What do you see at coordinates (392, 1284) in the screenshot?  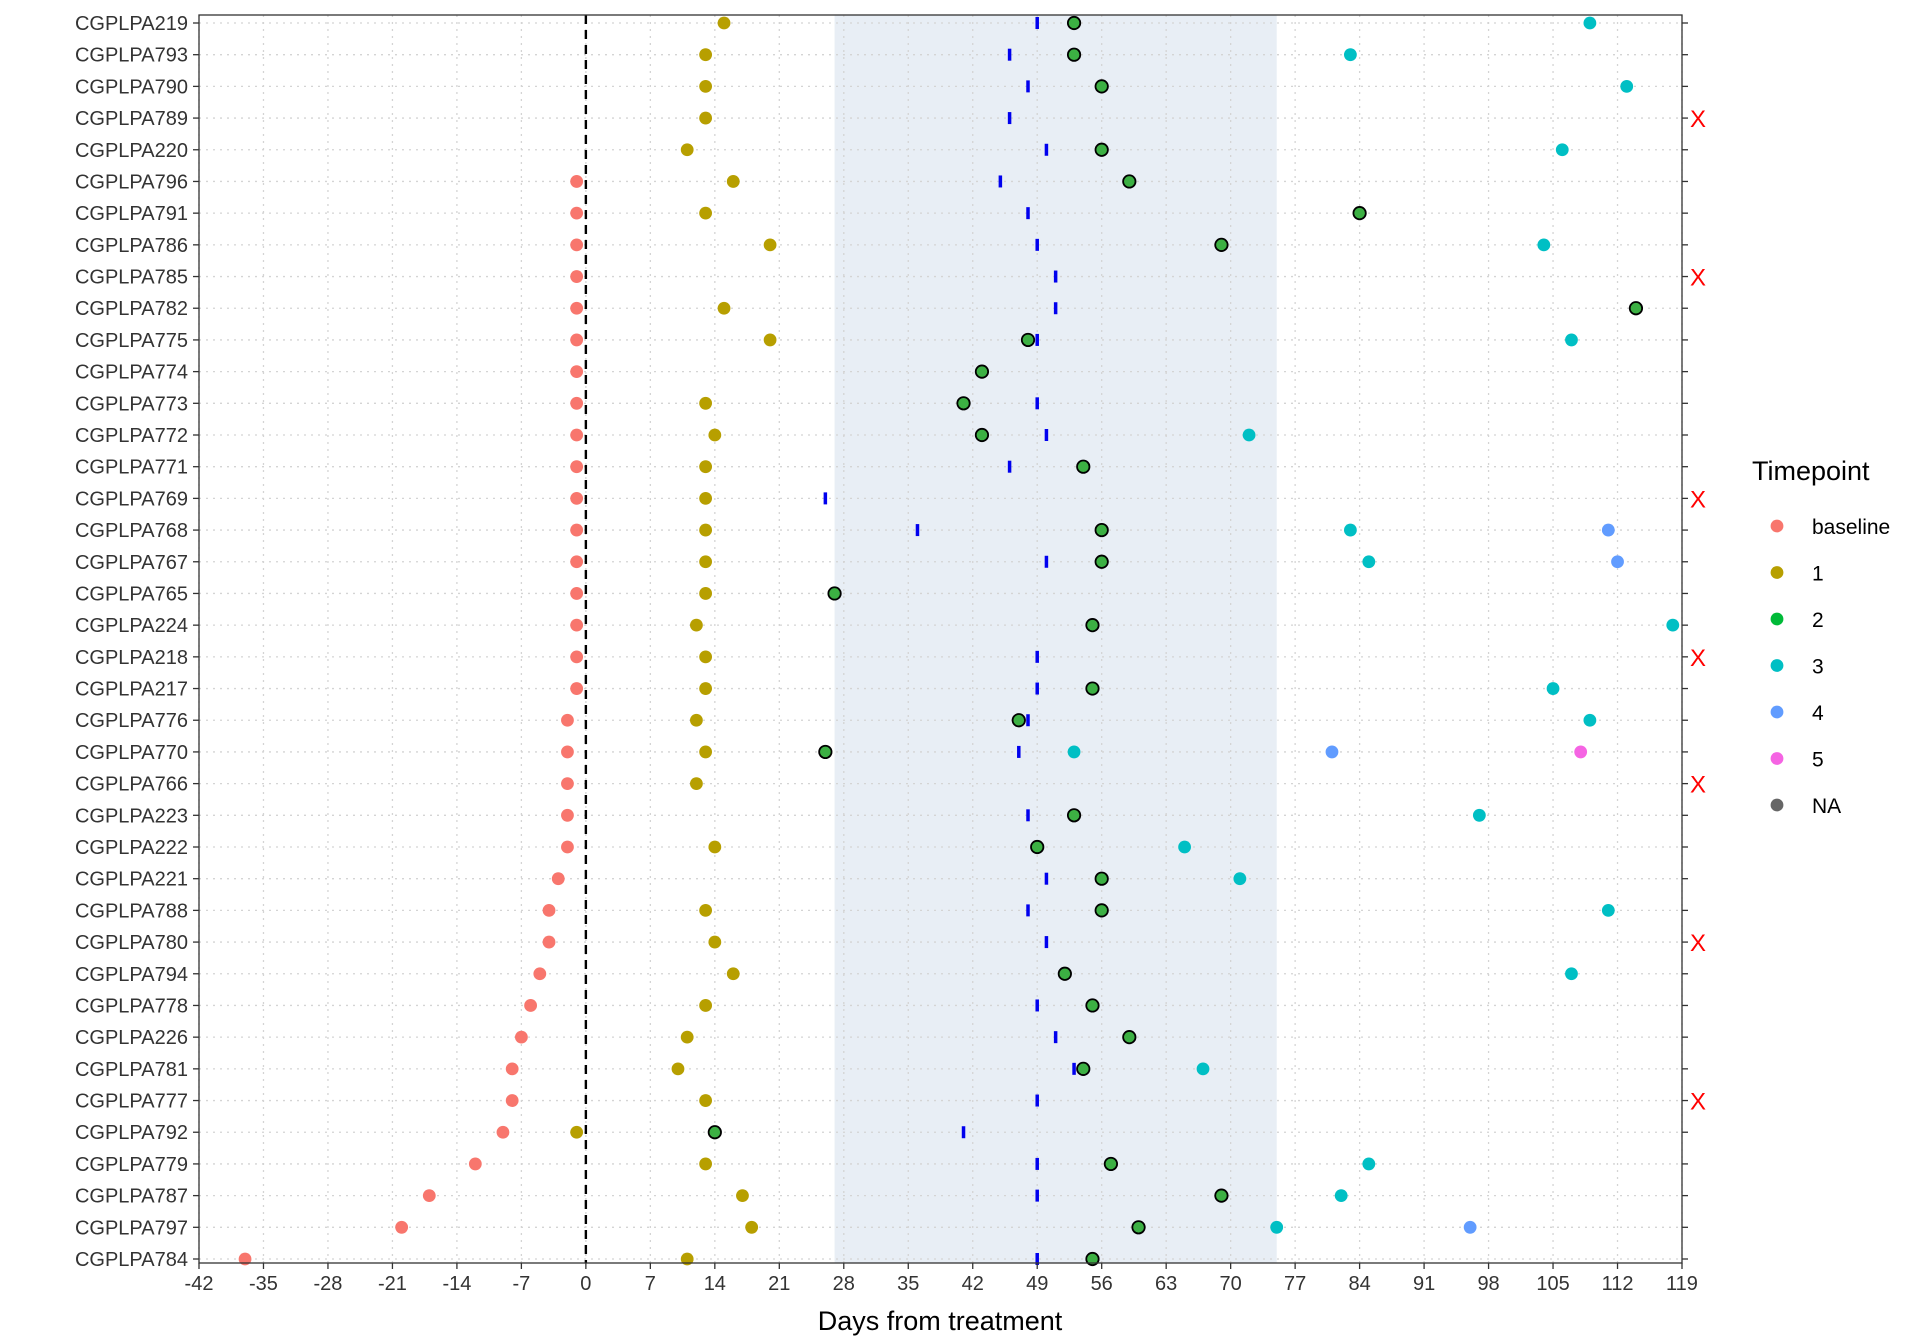 I see `x-tick-label: -21` at bounding box center [392, 1284].